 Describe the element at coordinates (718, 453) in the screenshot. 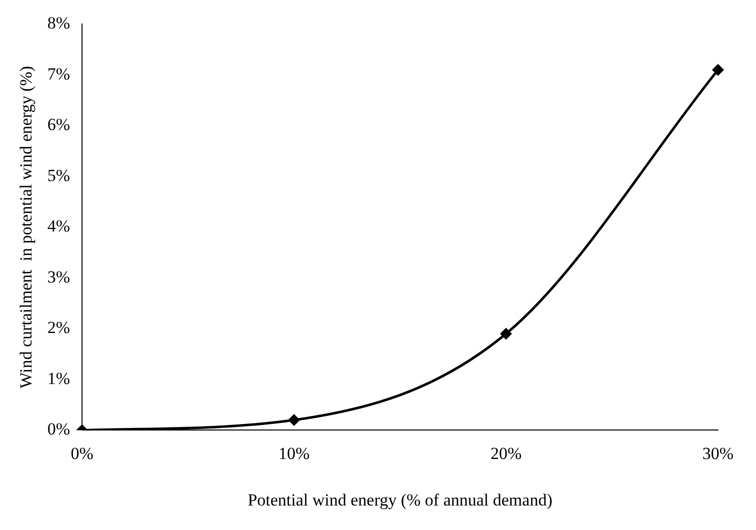

I see `x-tick-label: 30%` at that location.